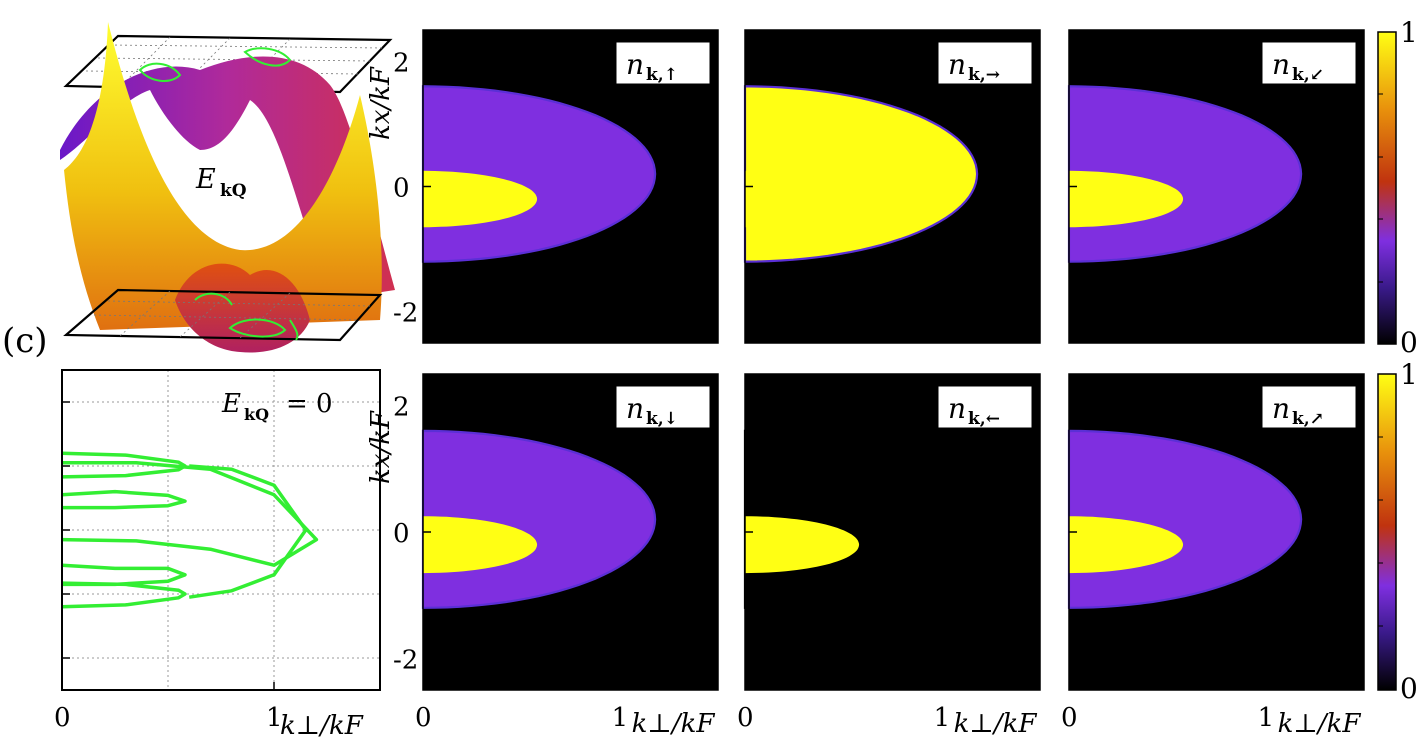 This screenshot has height=745, width=1422. Describe the element at coordinates (322, 726) in the screenshot. I see `contour-x-axis-label: k⊥/kF` at that location.